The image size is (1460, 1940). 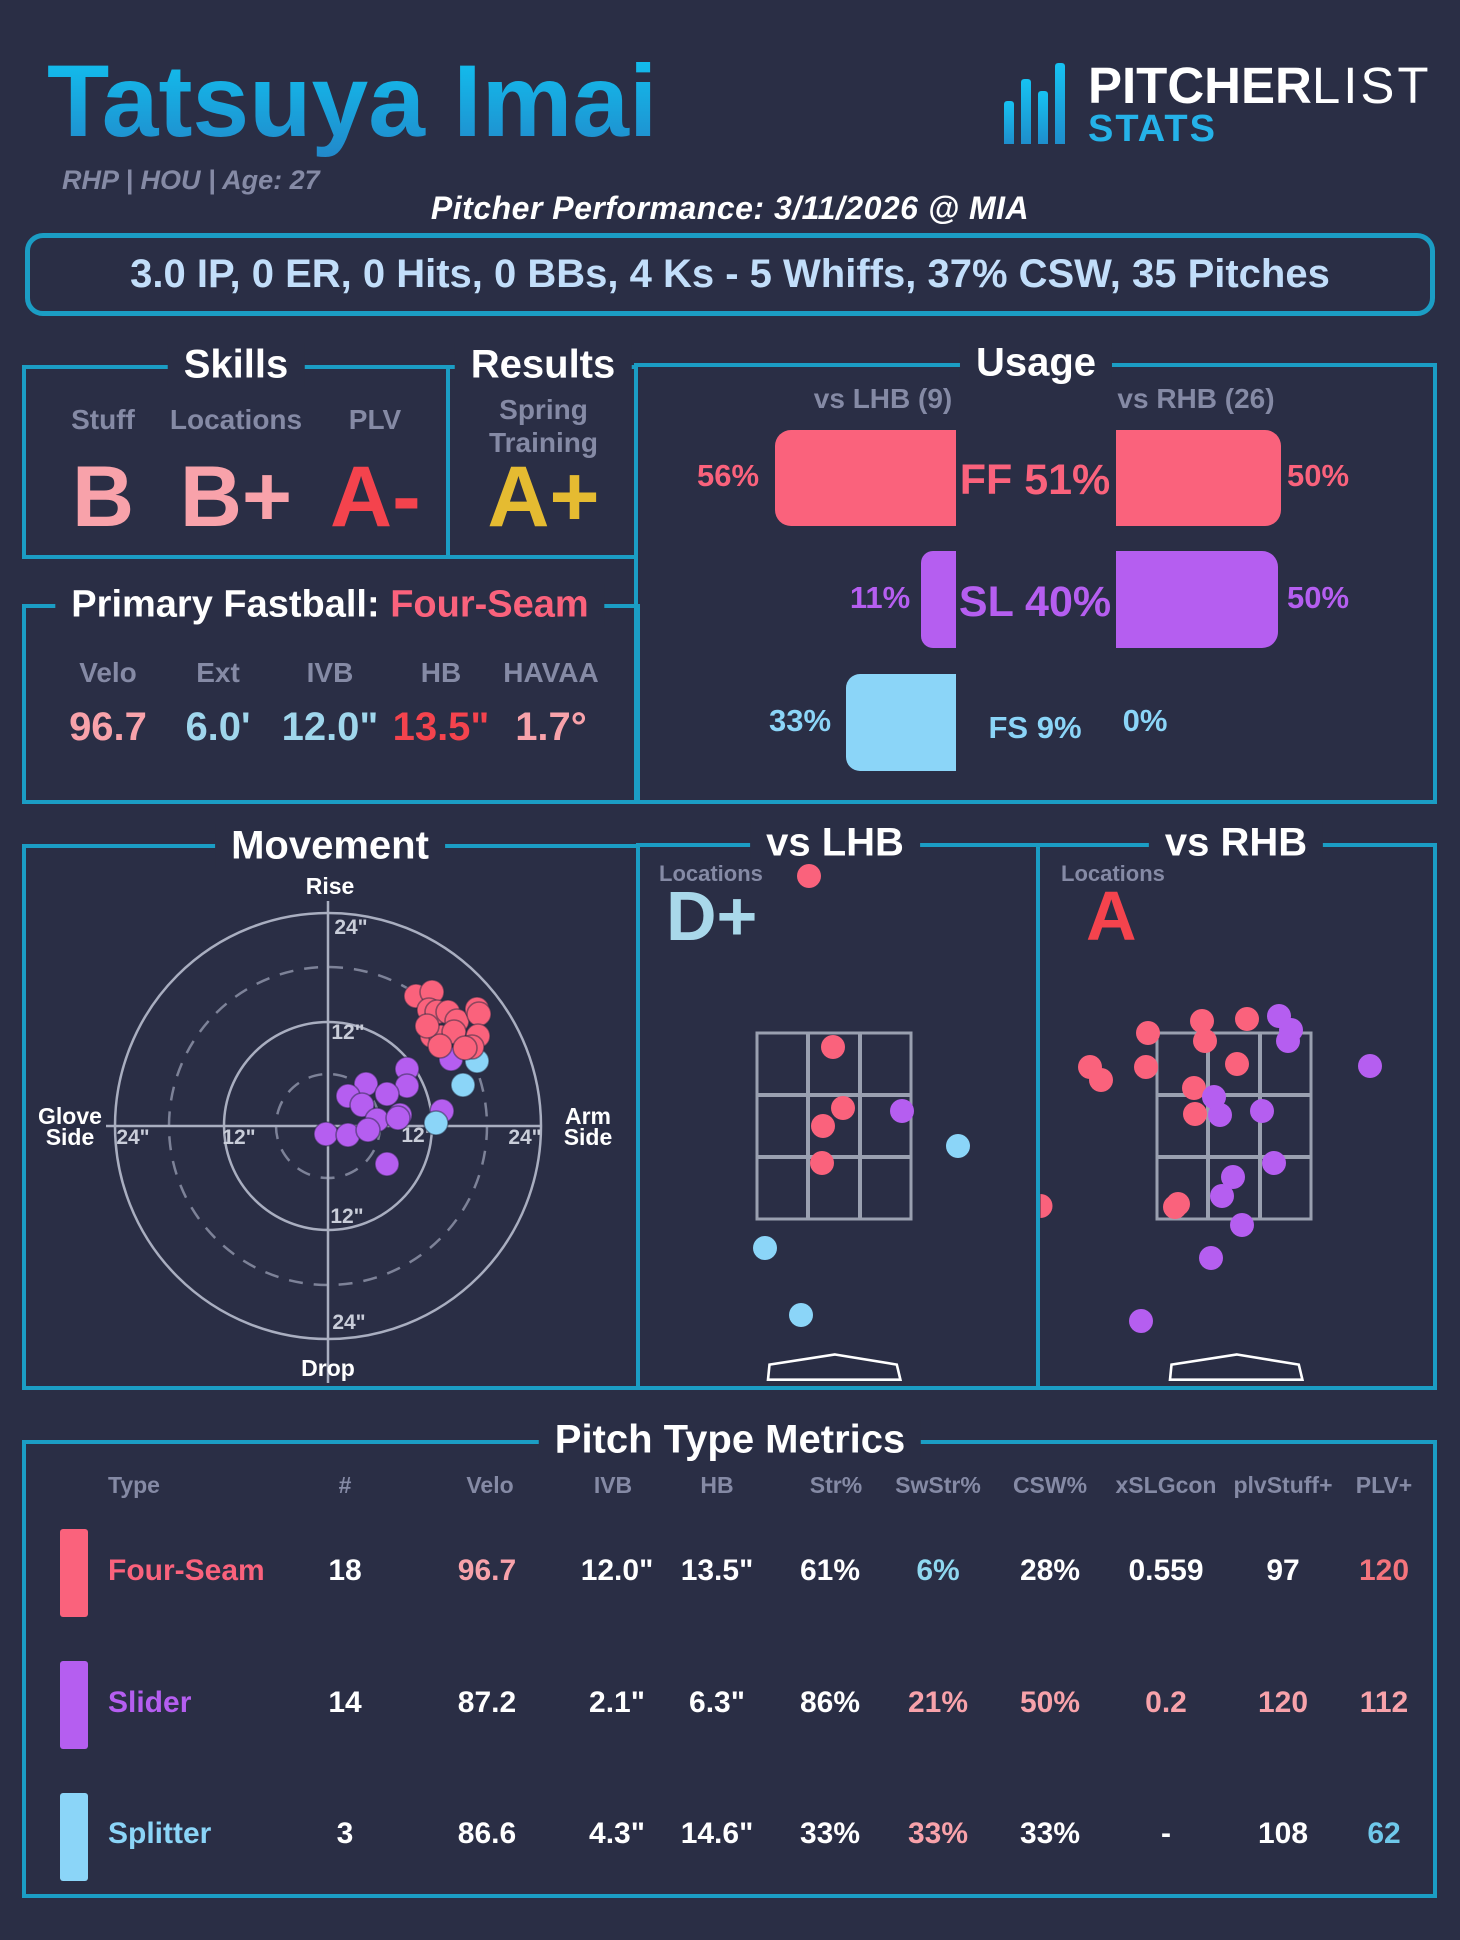 I want to click on svg-text: Arm, so click(x=588, y=1116).